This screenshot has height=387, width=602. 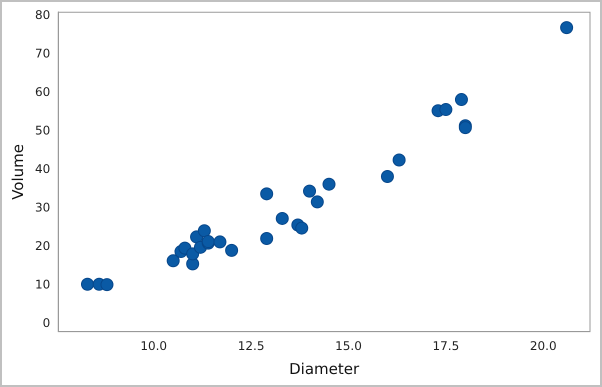 What do you see at coordinates (42, 285) in the screenshot?
I see `y-tick-label: 10` at bounding box center [42, 285].